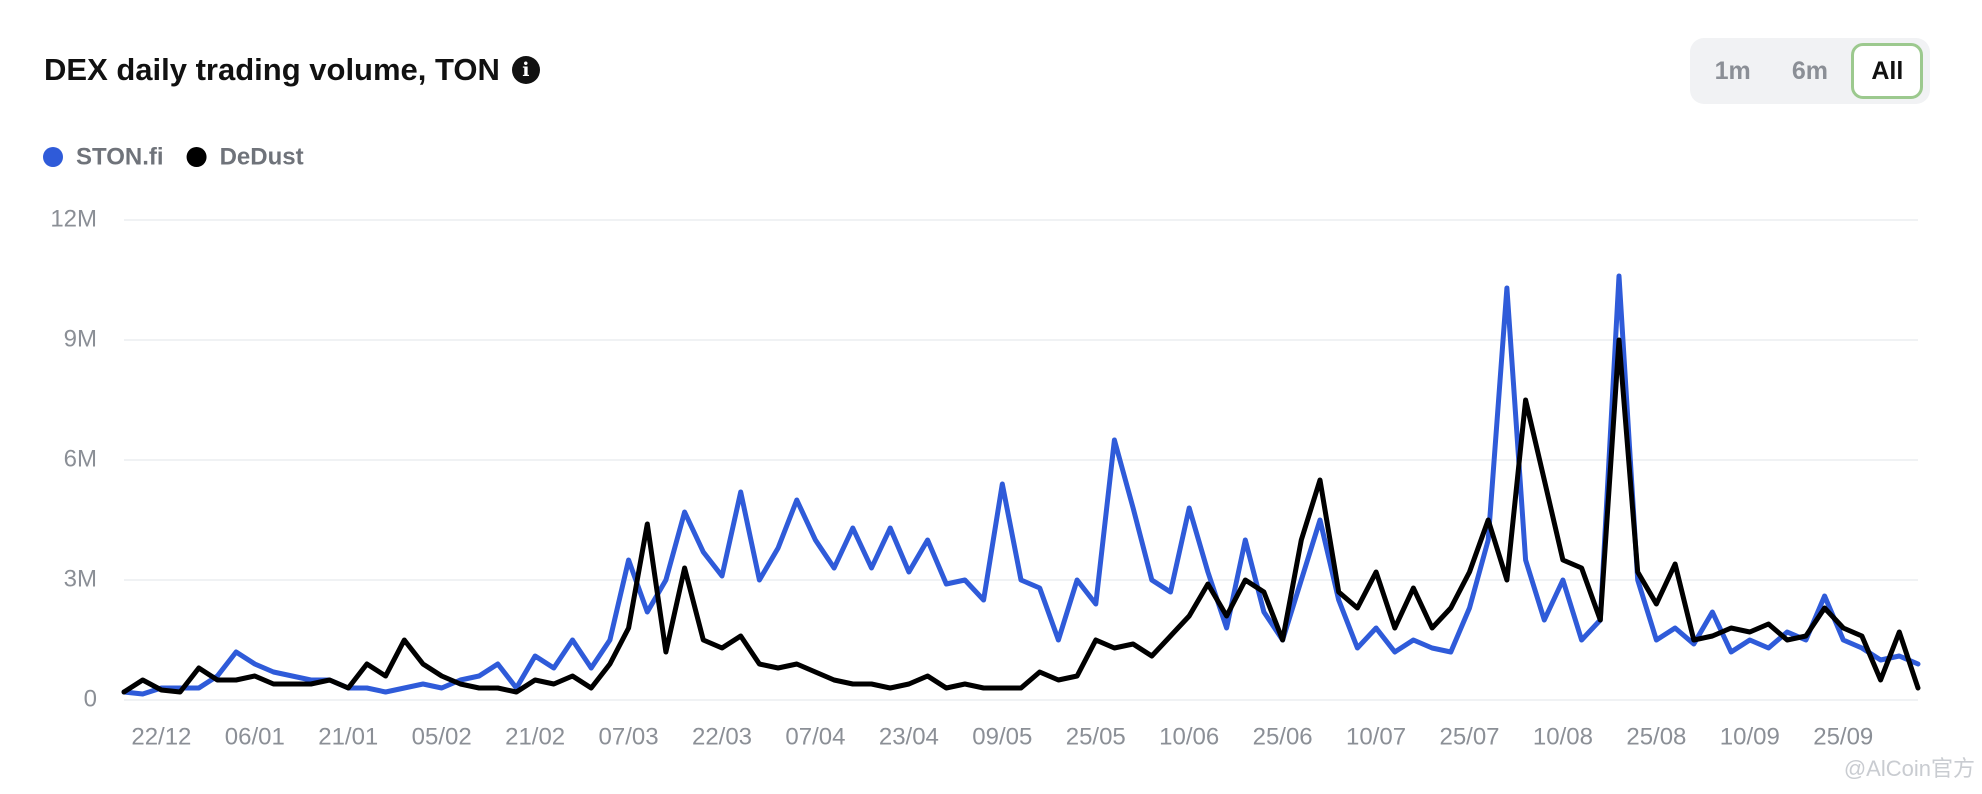  What do you see at coordinates (1909, 768) in the screenshot?
I see `watermark: @AlCoin官方` at bounding box center [1909, 768].